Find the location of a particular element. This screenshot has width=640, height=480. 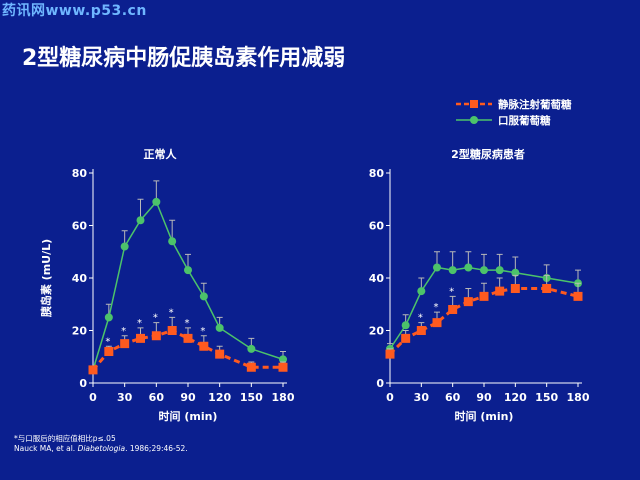

slide-title: 2型糖尿病中肠促胰岛素作用减弱 is located at coordinates (184, 58).